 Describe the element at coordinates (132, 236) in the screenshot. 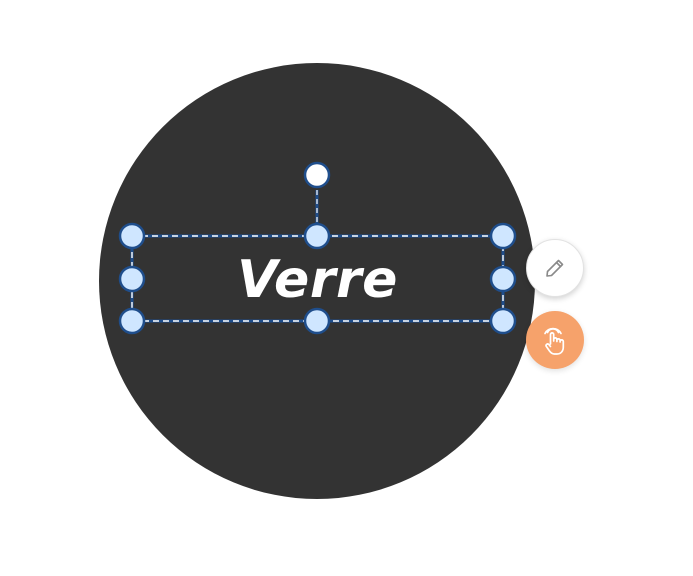

I see `resize-handle-top-left` at that location.